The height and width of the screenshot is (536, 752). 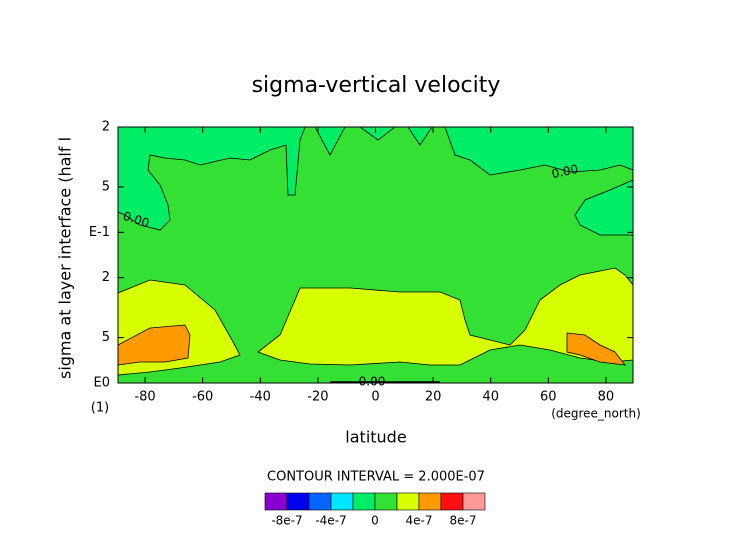 What do you see at coordinates (376, 477) in the screenshot?
I see `contour-interval: CONTOUR INTERVAL = 2.000E-07` at bounding box center [376, 477].